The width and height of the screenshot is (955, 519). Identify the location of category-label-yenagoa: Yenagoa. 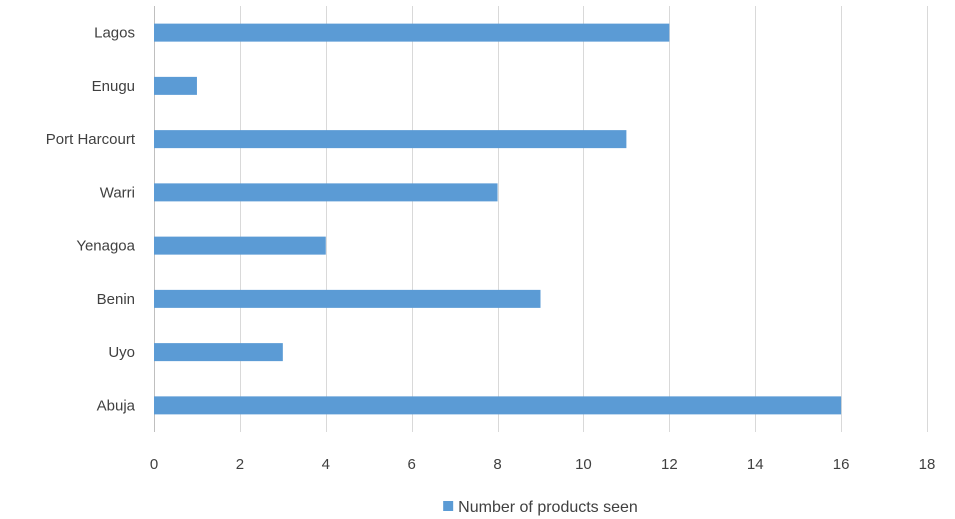
(105, 246).